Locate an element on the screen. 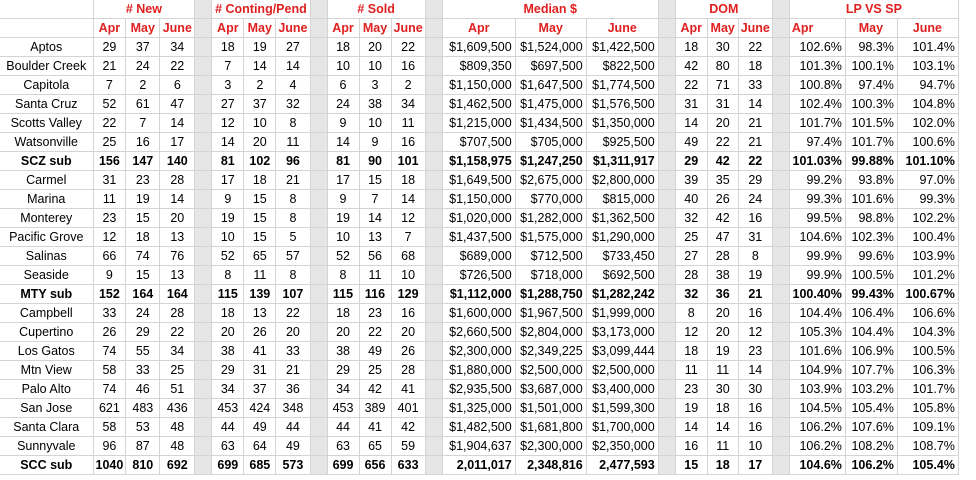  cell-median: $1,524,000 is located at coordinates (551, 47).